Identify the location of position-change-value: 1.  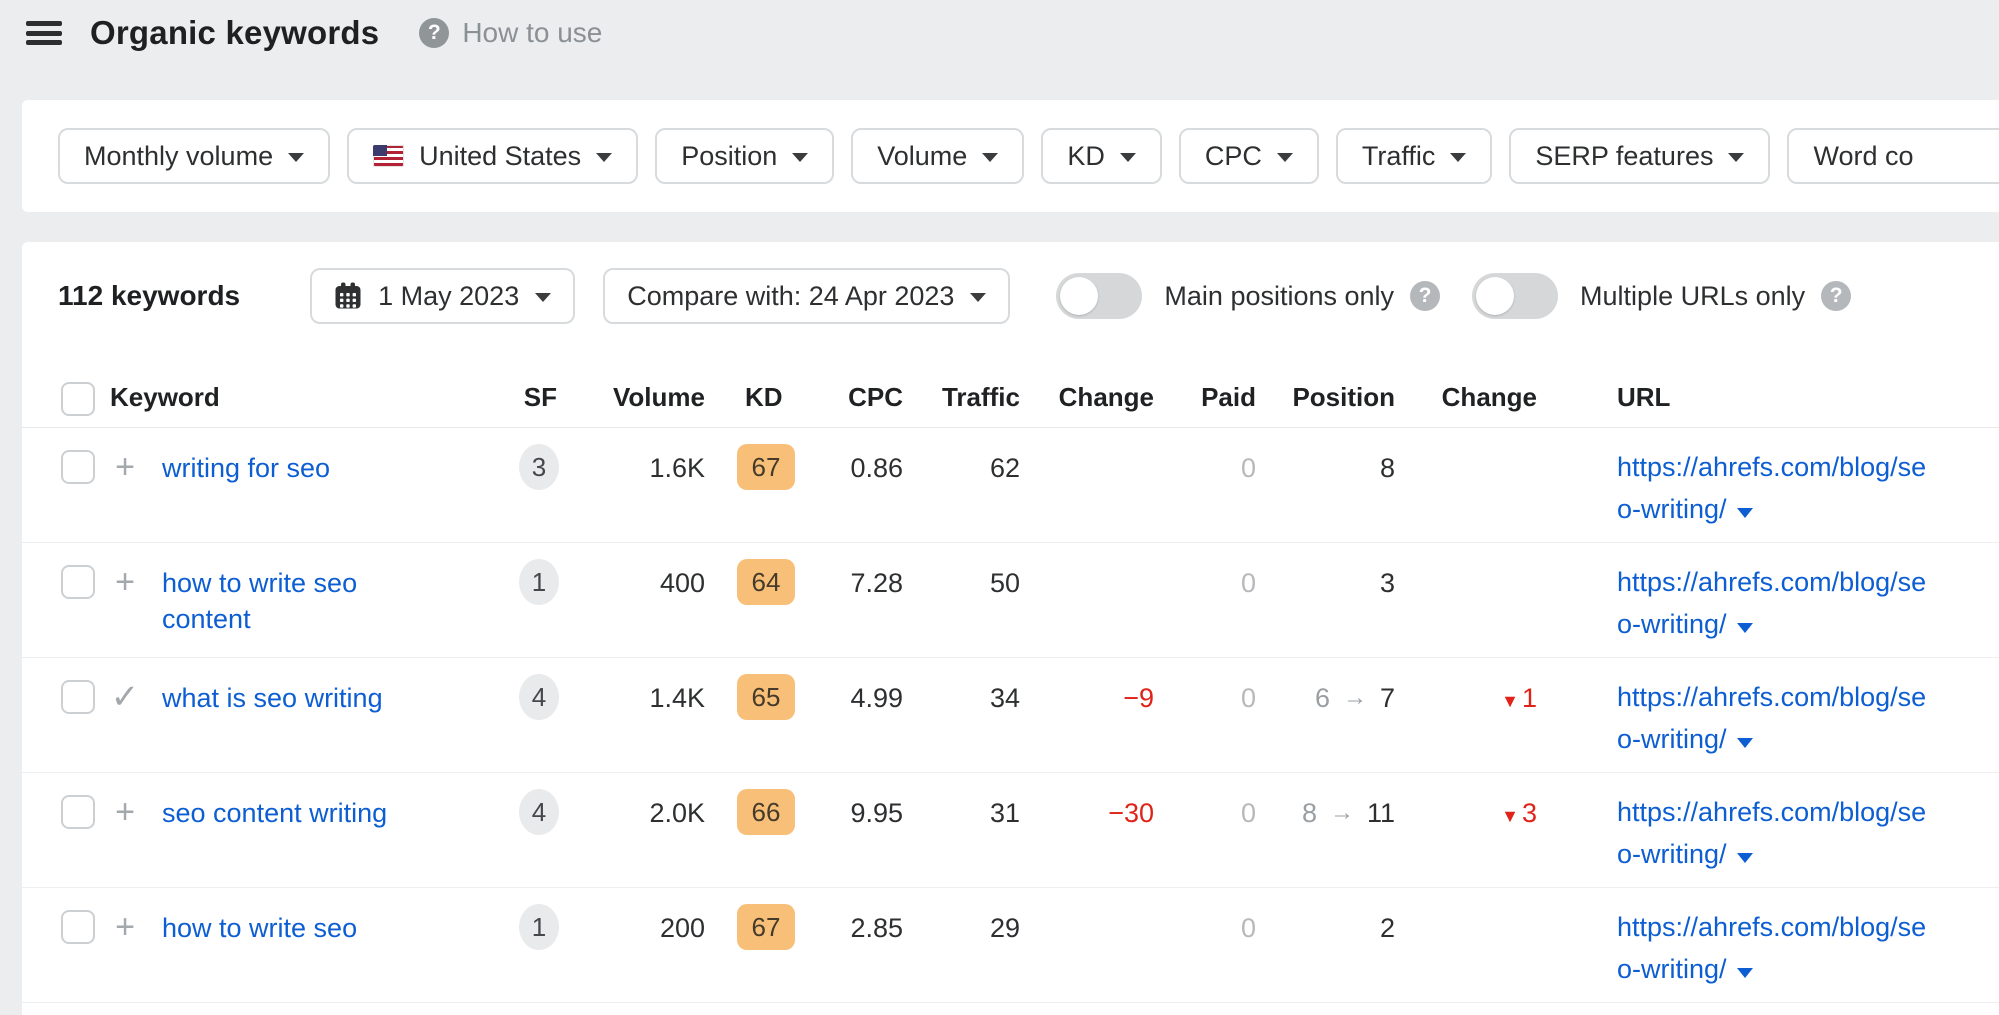
(1529, 698).